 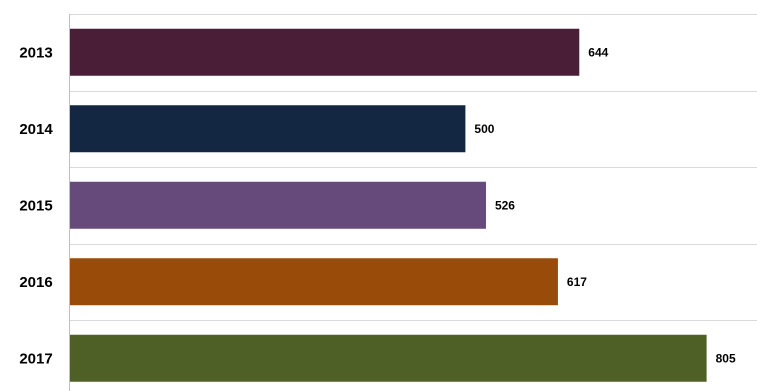 I want to click on category-label-2014: 2014, so click(x=36, y=129).